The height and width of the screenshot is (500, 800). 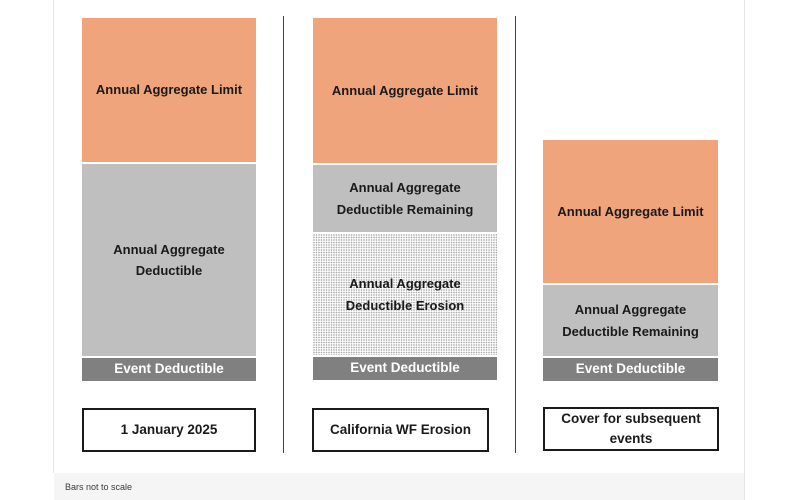 I want to click on segment-label: Annual Aggregate Deductible Erosion, so click(x=405, y=294).